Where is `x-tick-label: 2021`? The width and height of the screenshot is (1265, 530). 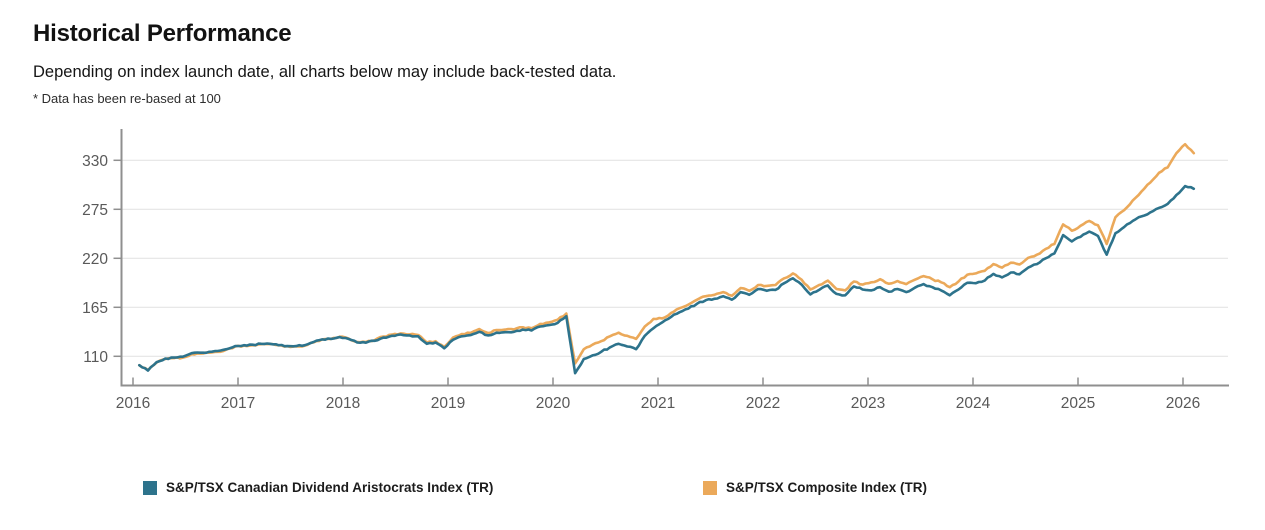
x-tick-label: 2021 is located at coordinates (658, 403).